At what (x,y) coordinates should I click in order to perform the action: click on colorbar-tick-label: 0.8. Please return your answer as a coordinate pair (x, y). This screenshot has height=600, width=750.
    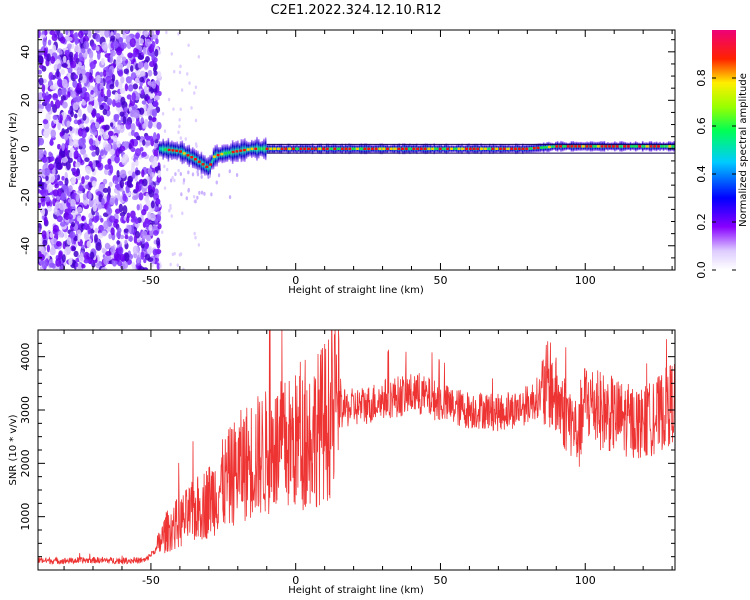
    Looking at the image, I should click on (701, 78).